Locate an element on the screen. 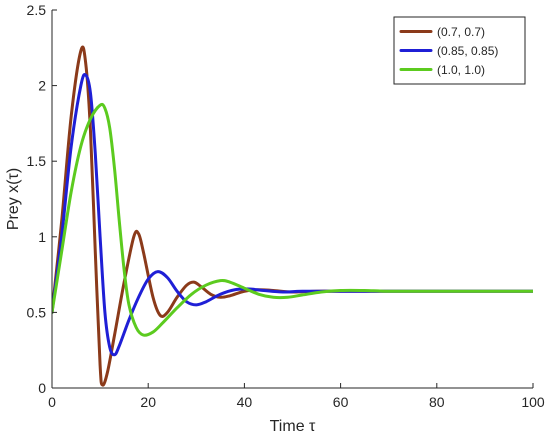 Image resolution: width=550 pixels, height=437 pixels. legend-box is located at coordinates (459, 50).